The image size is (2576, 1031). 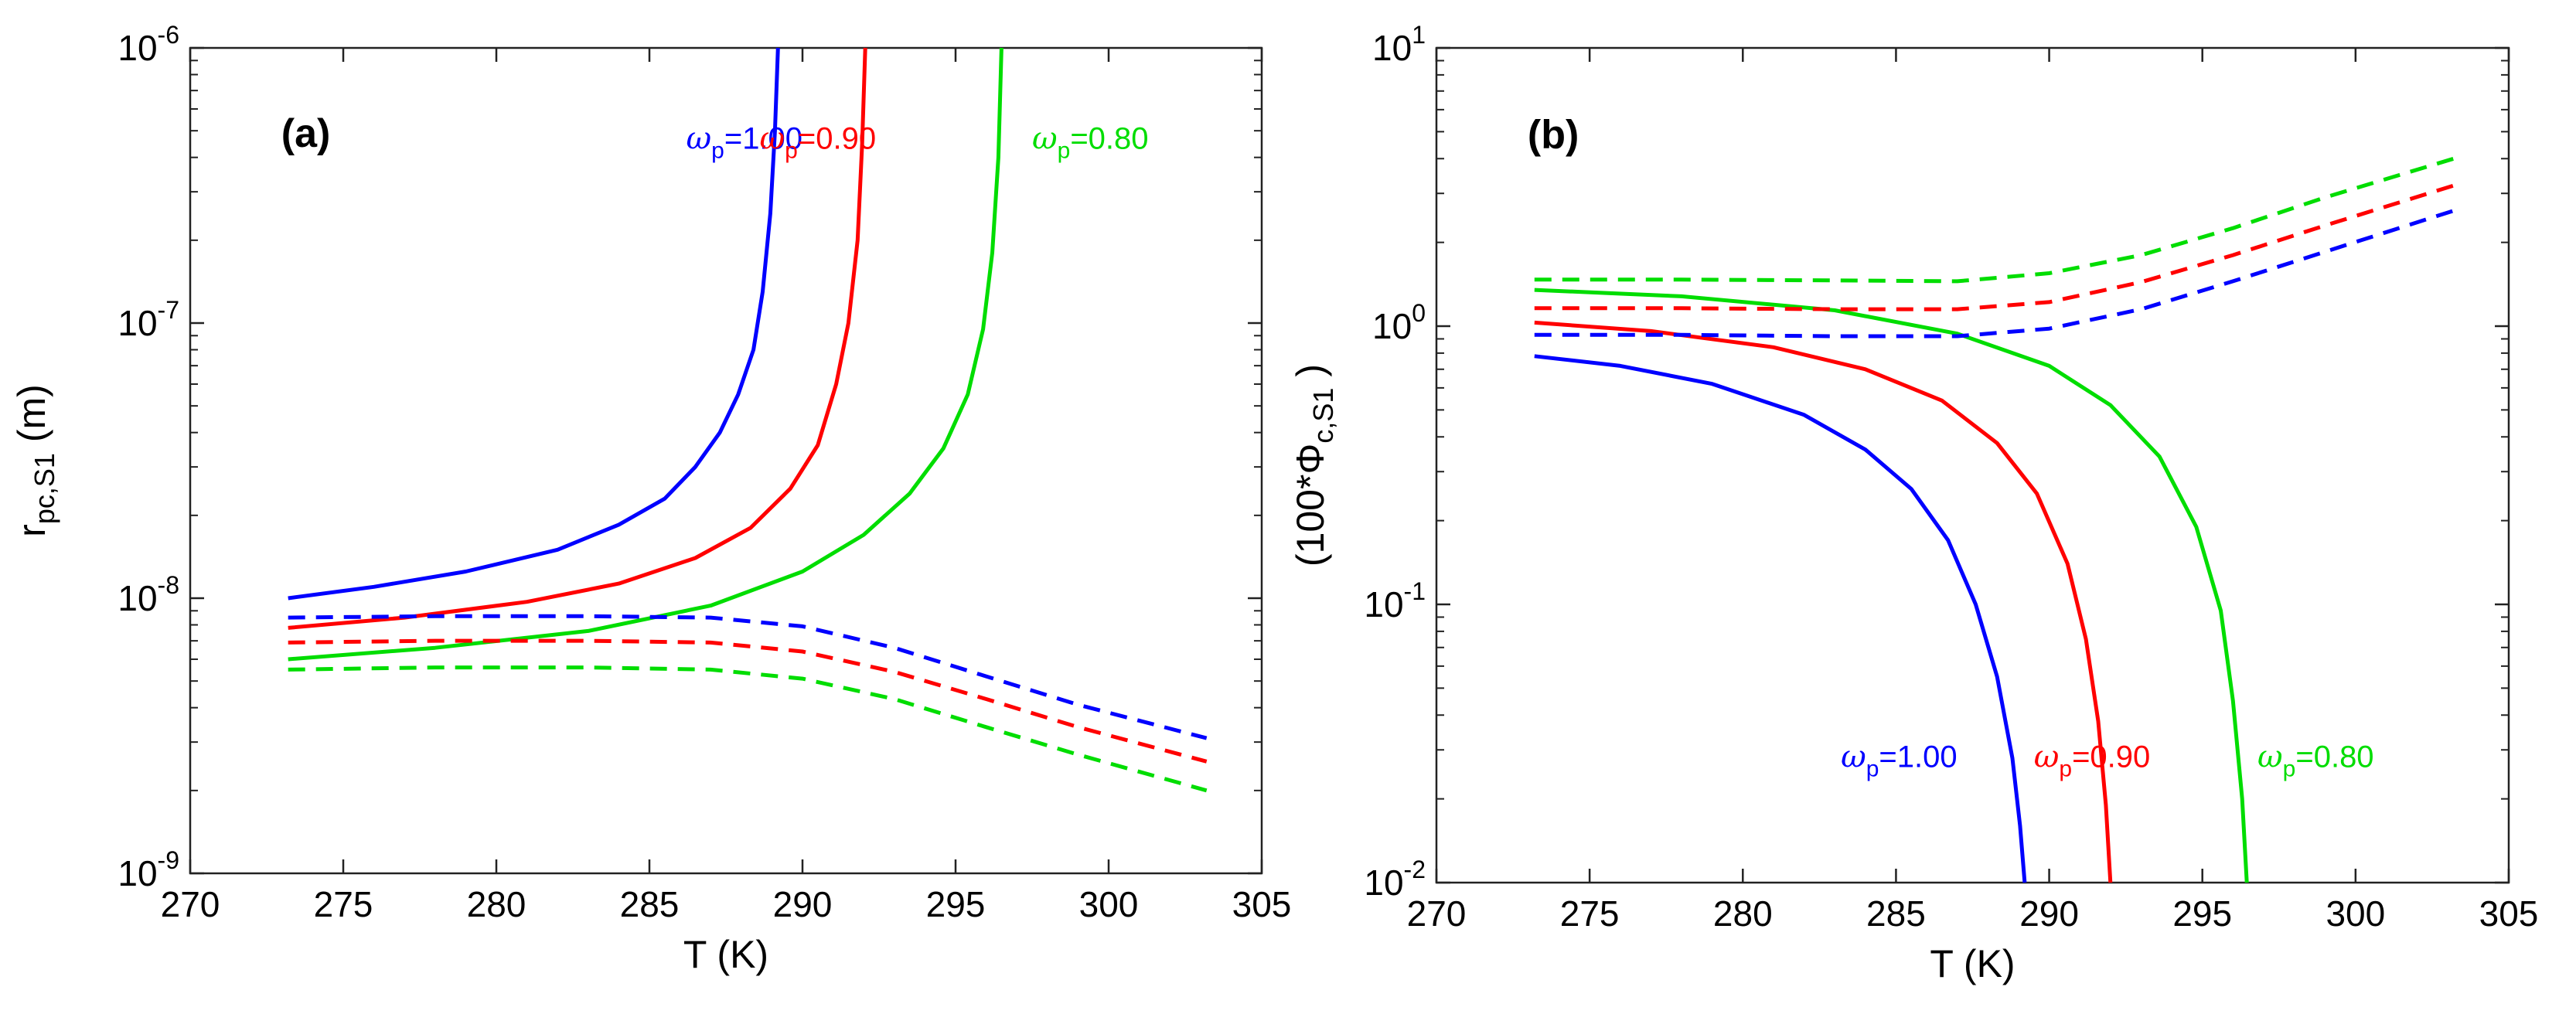 I want to click on y-axis-label-main: r, so click(x=31, y=530).